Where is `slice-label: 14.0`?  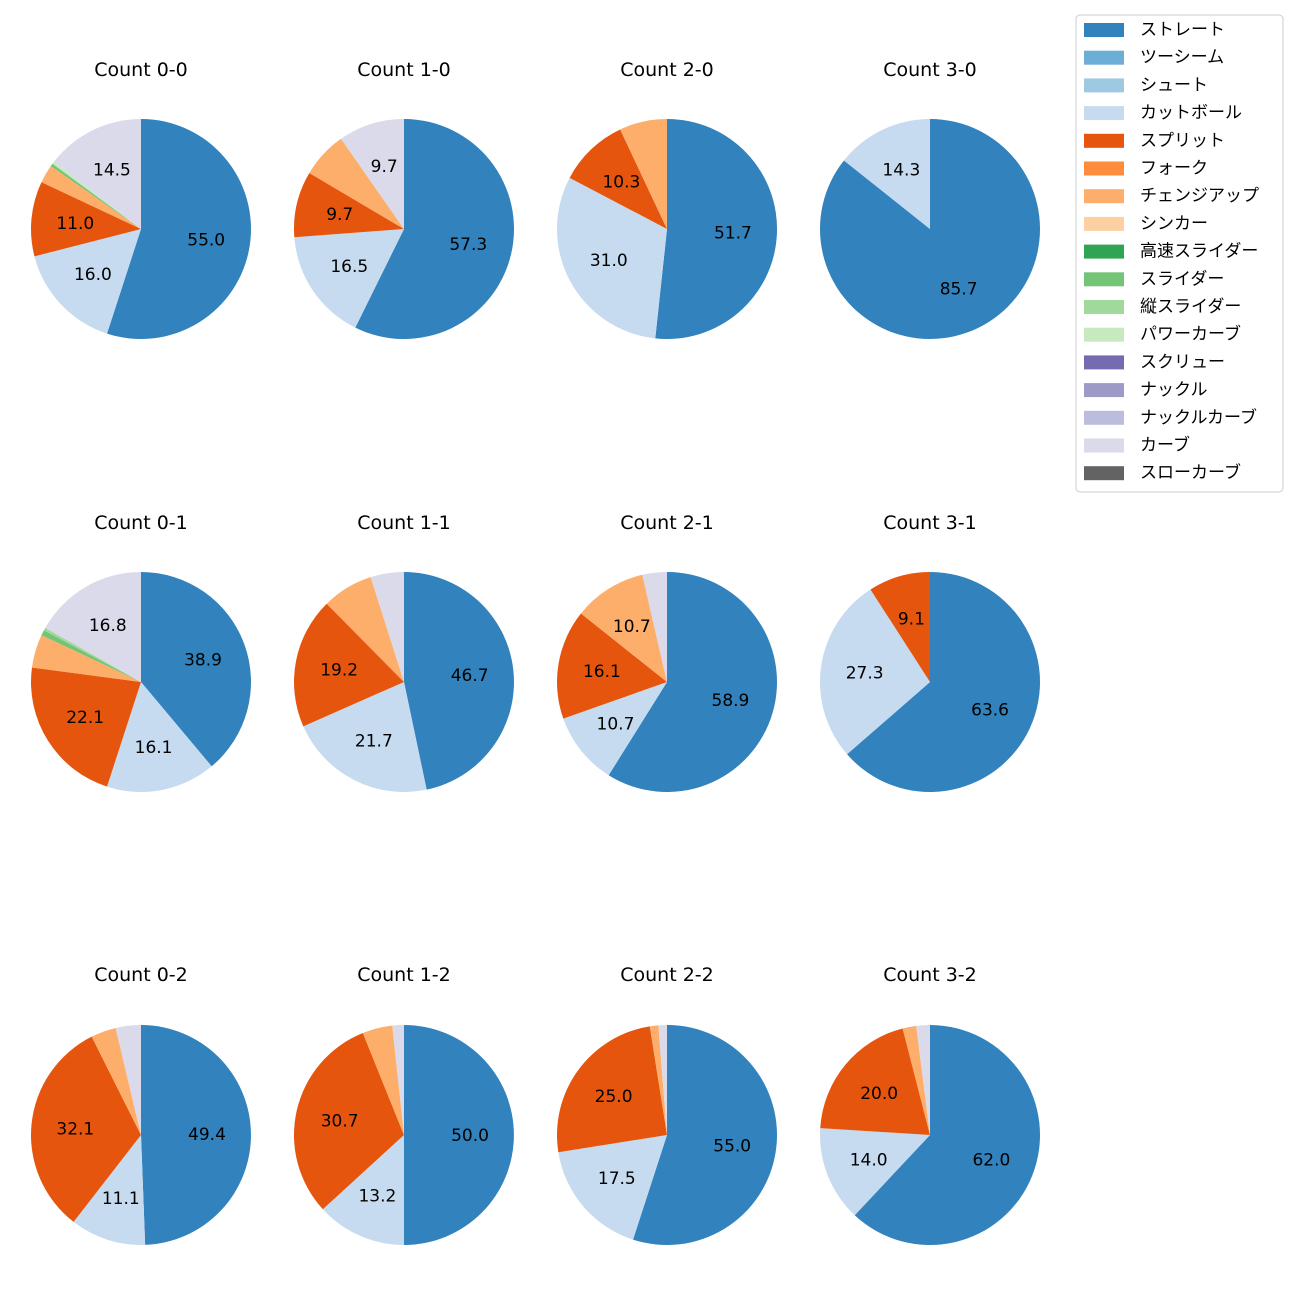
slice-label: 14.0 is located at coordinates (869, 1160).